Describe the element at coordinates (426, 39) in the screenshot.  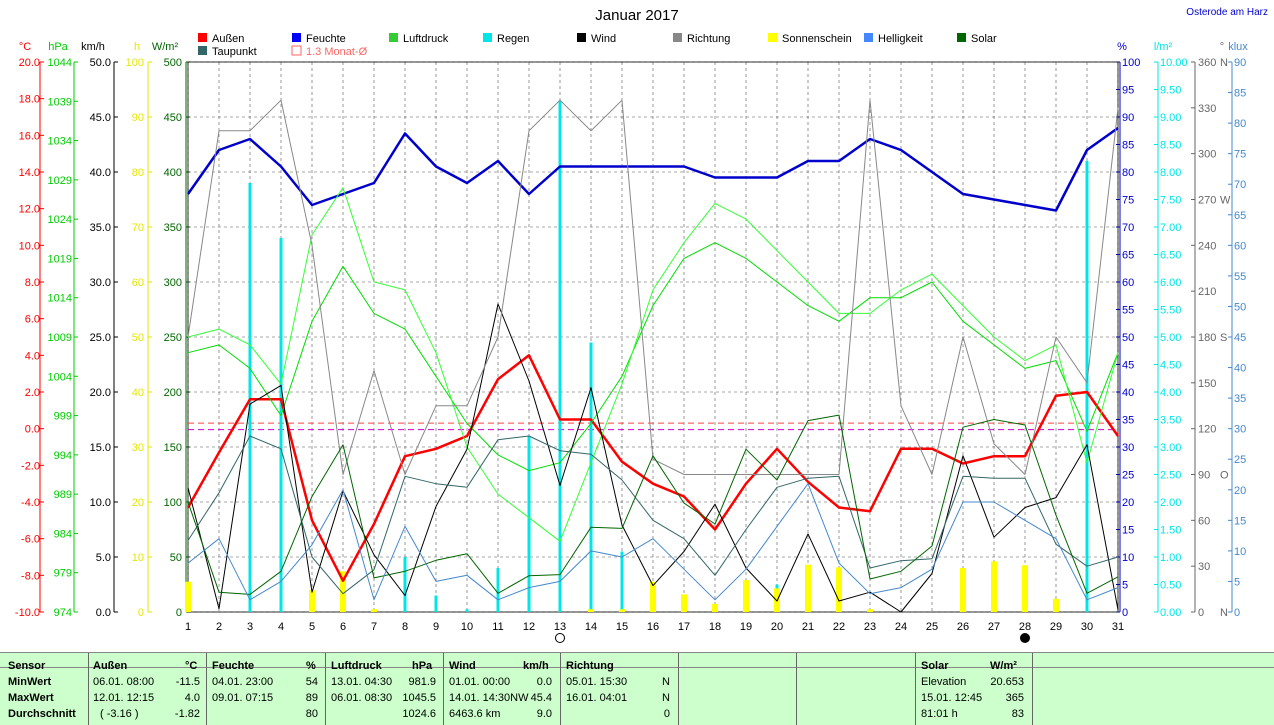
I see `legend-label: Luftdruck` at that location.